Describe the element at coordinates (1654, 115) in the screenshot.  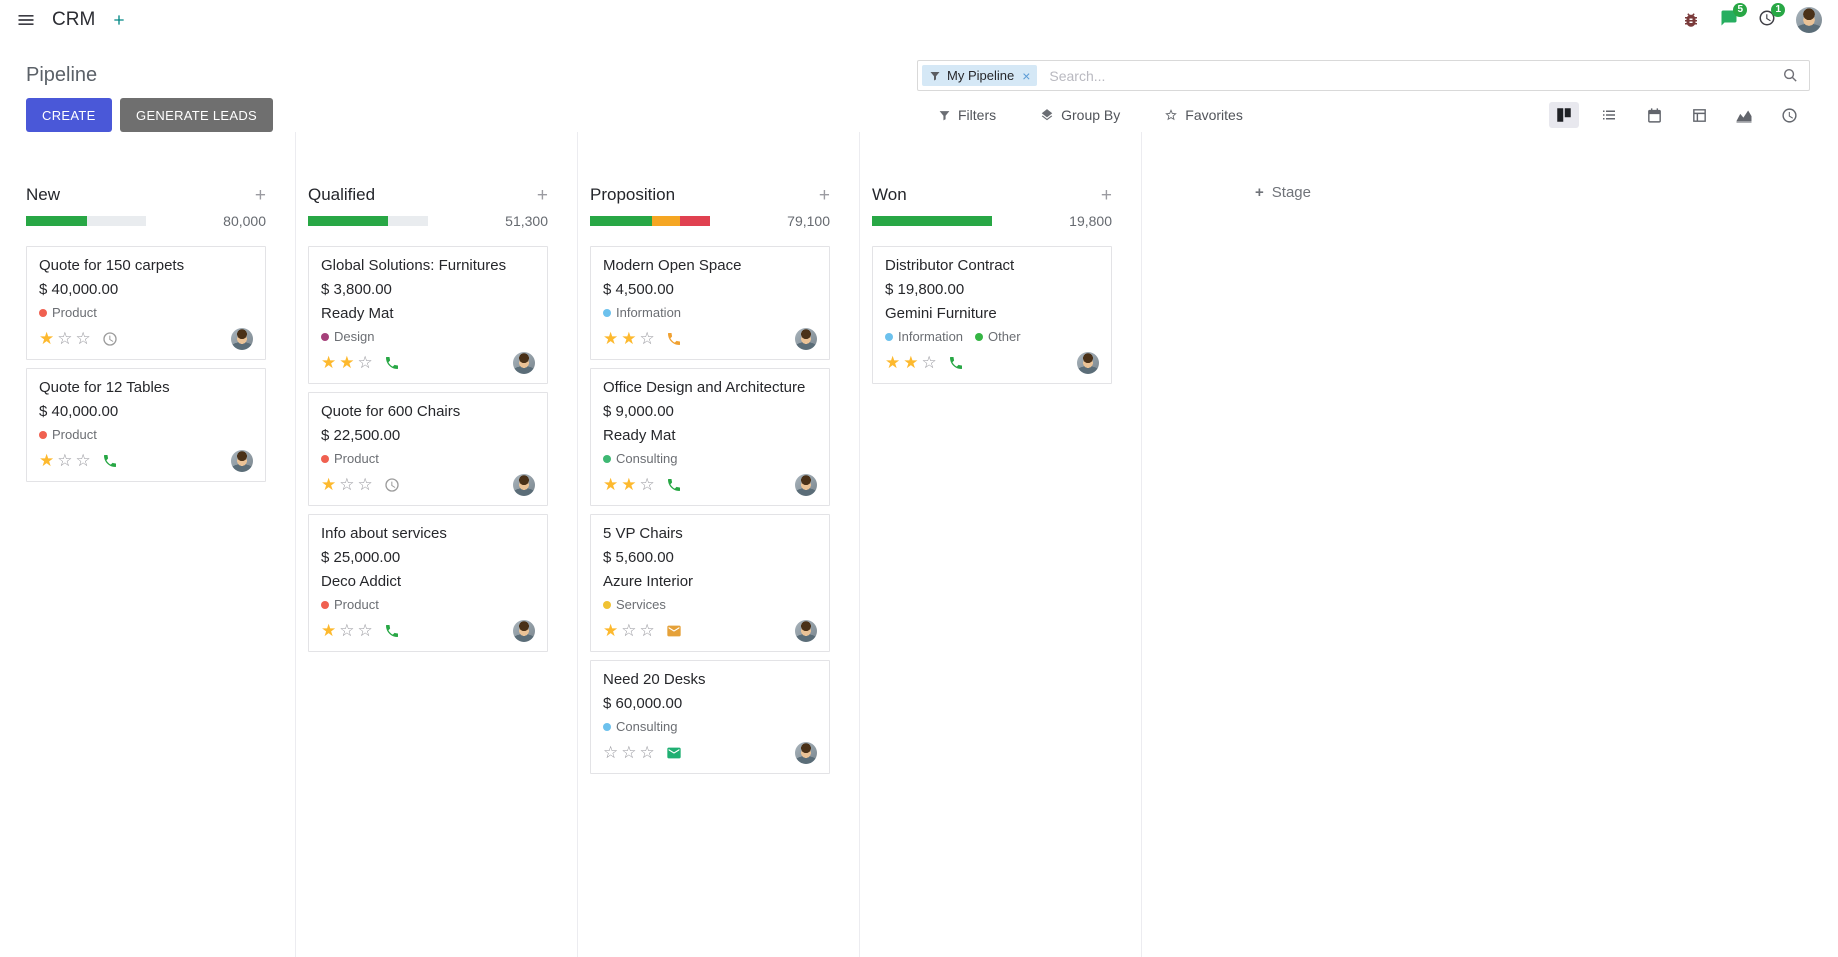
I see `calendar-view-button` at that location.